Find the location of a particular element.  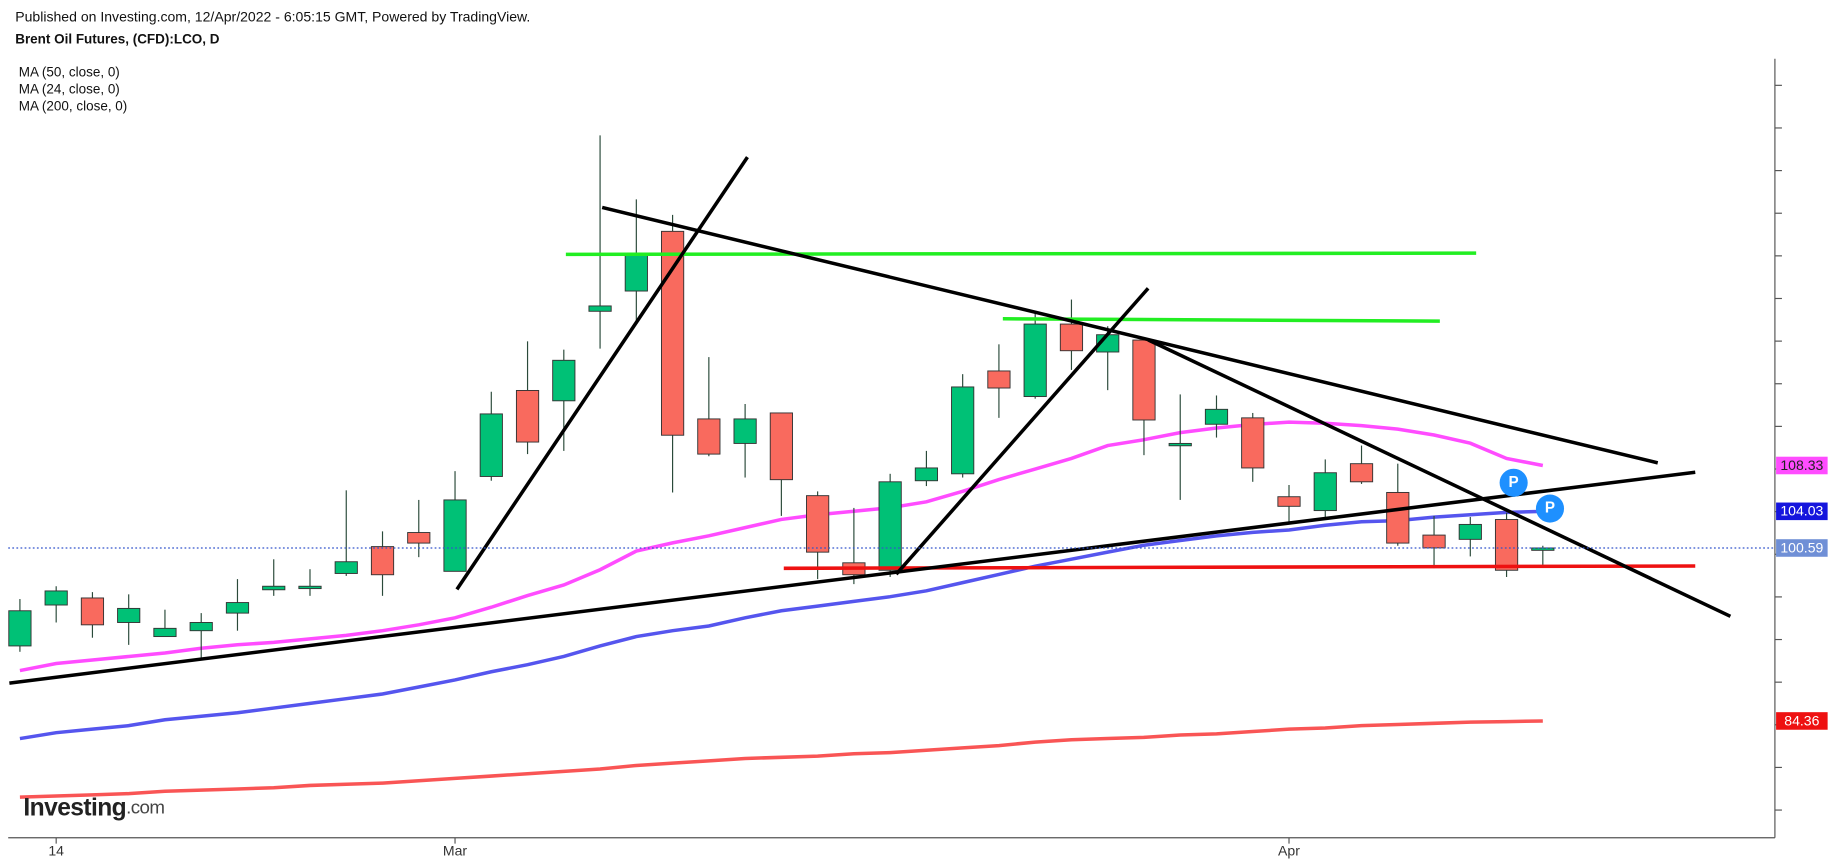

price-tag-label: 104.03 is located at coordinates (1801, 511).